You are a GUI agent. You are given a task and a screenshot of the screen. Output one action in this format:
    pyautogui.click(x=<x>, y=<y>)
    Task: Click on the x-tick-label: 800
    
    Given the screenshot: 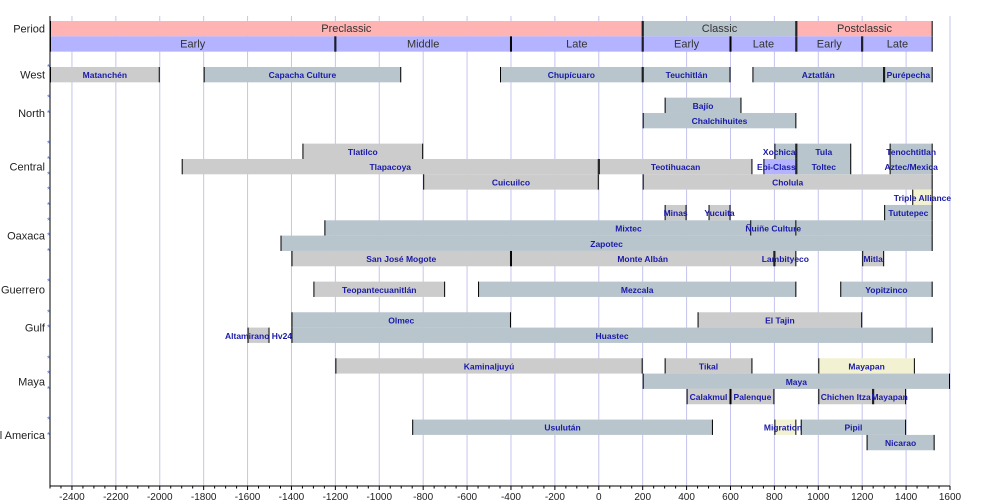 What is the action you would take?
    pyautogui.click(x=774, y=496)
    